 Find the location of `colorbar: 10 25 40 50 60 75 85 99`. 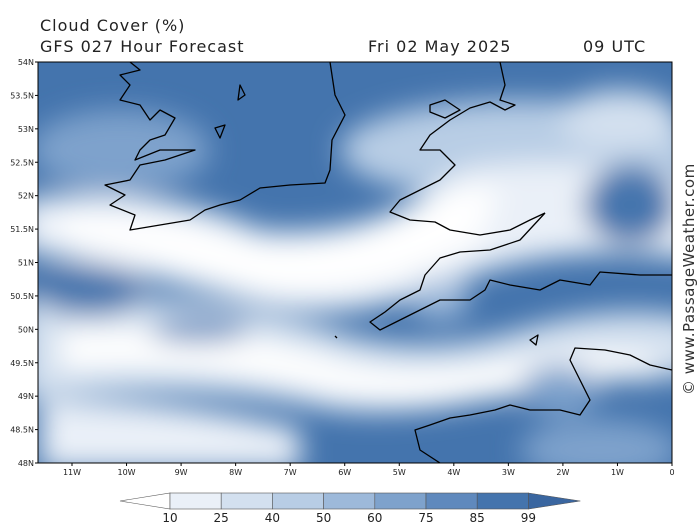

colorbar: 10 25 40 50 60 75 85 99 is located at coordinates (350, 508).